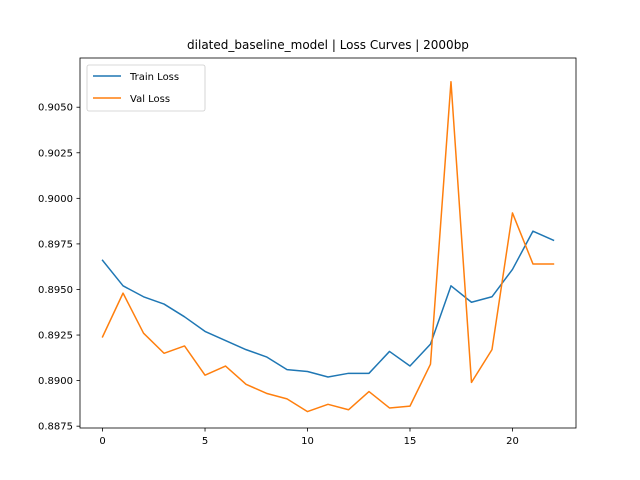 The image size is (640, 480). I want to click on x-tick-label: 5, so click(205, 441).